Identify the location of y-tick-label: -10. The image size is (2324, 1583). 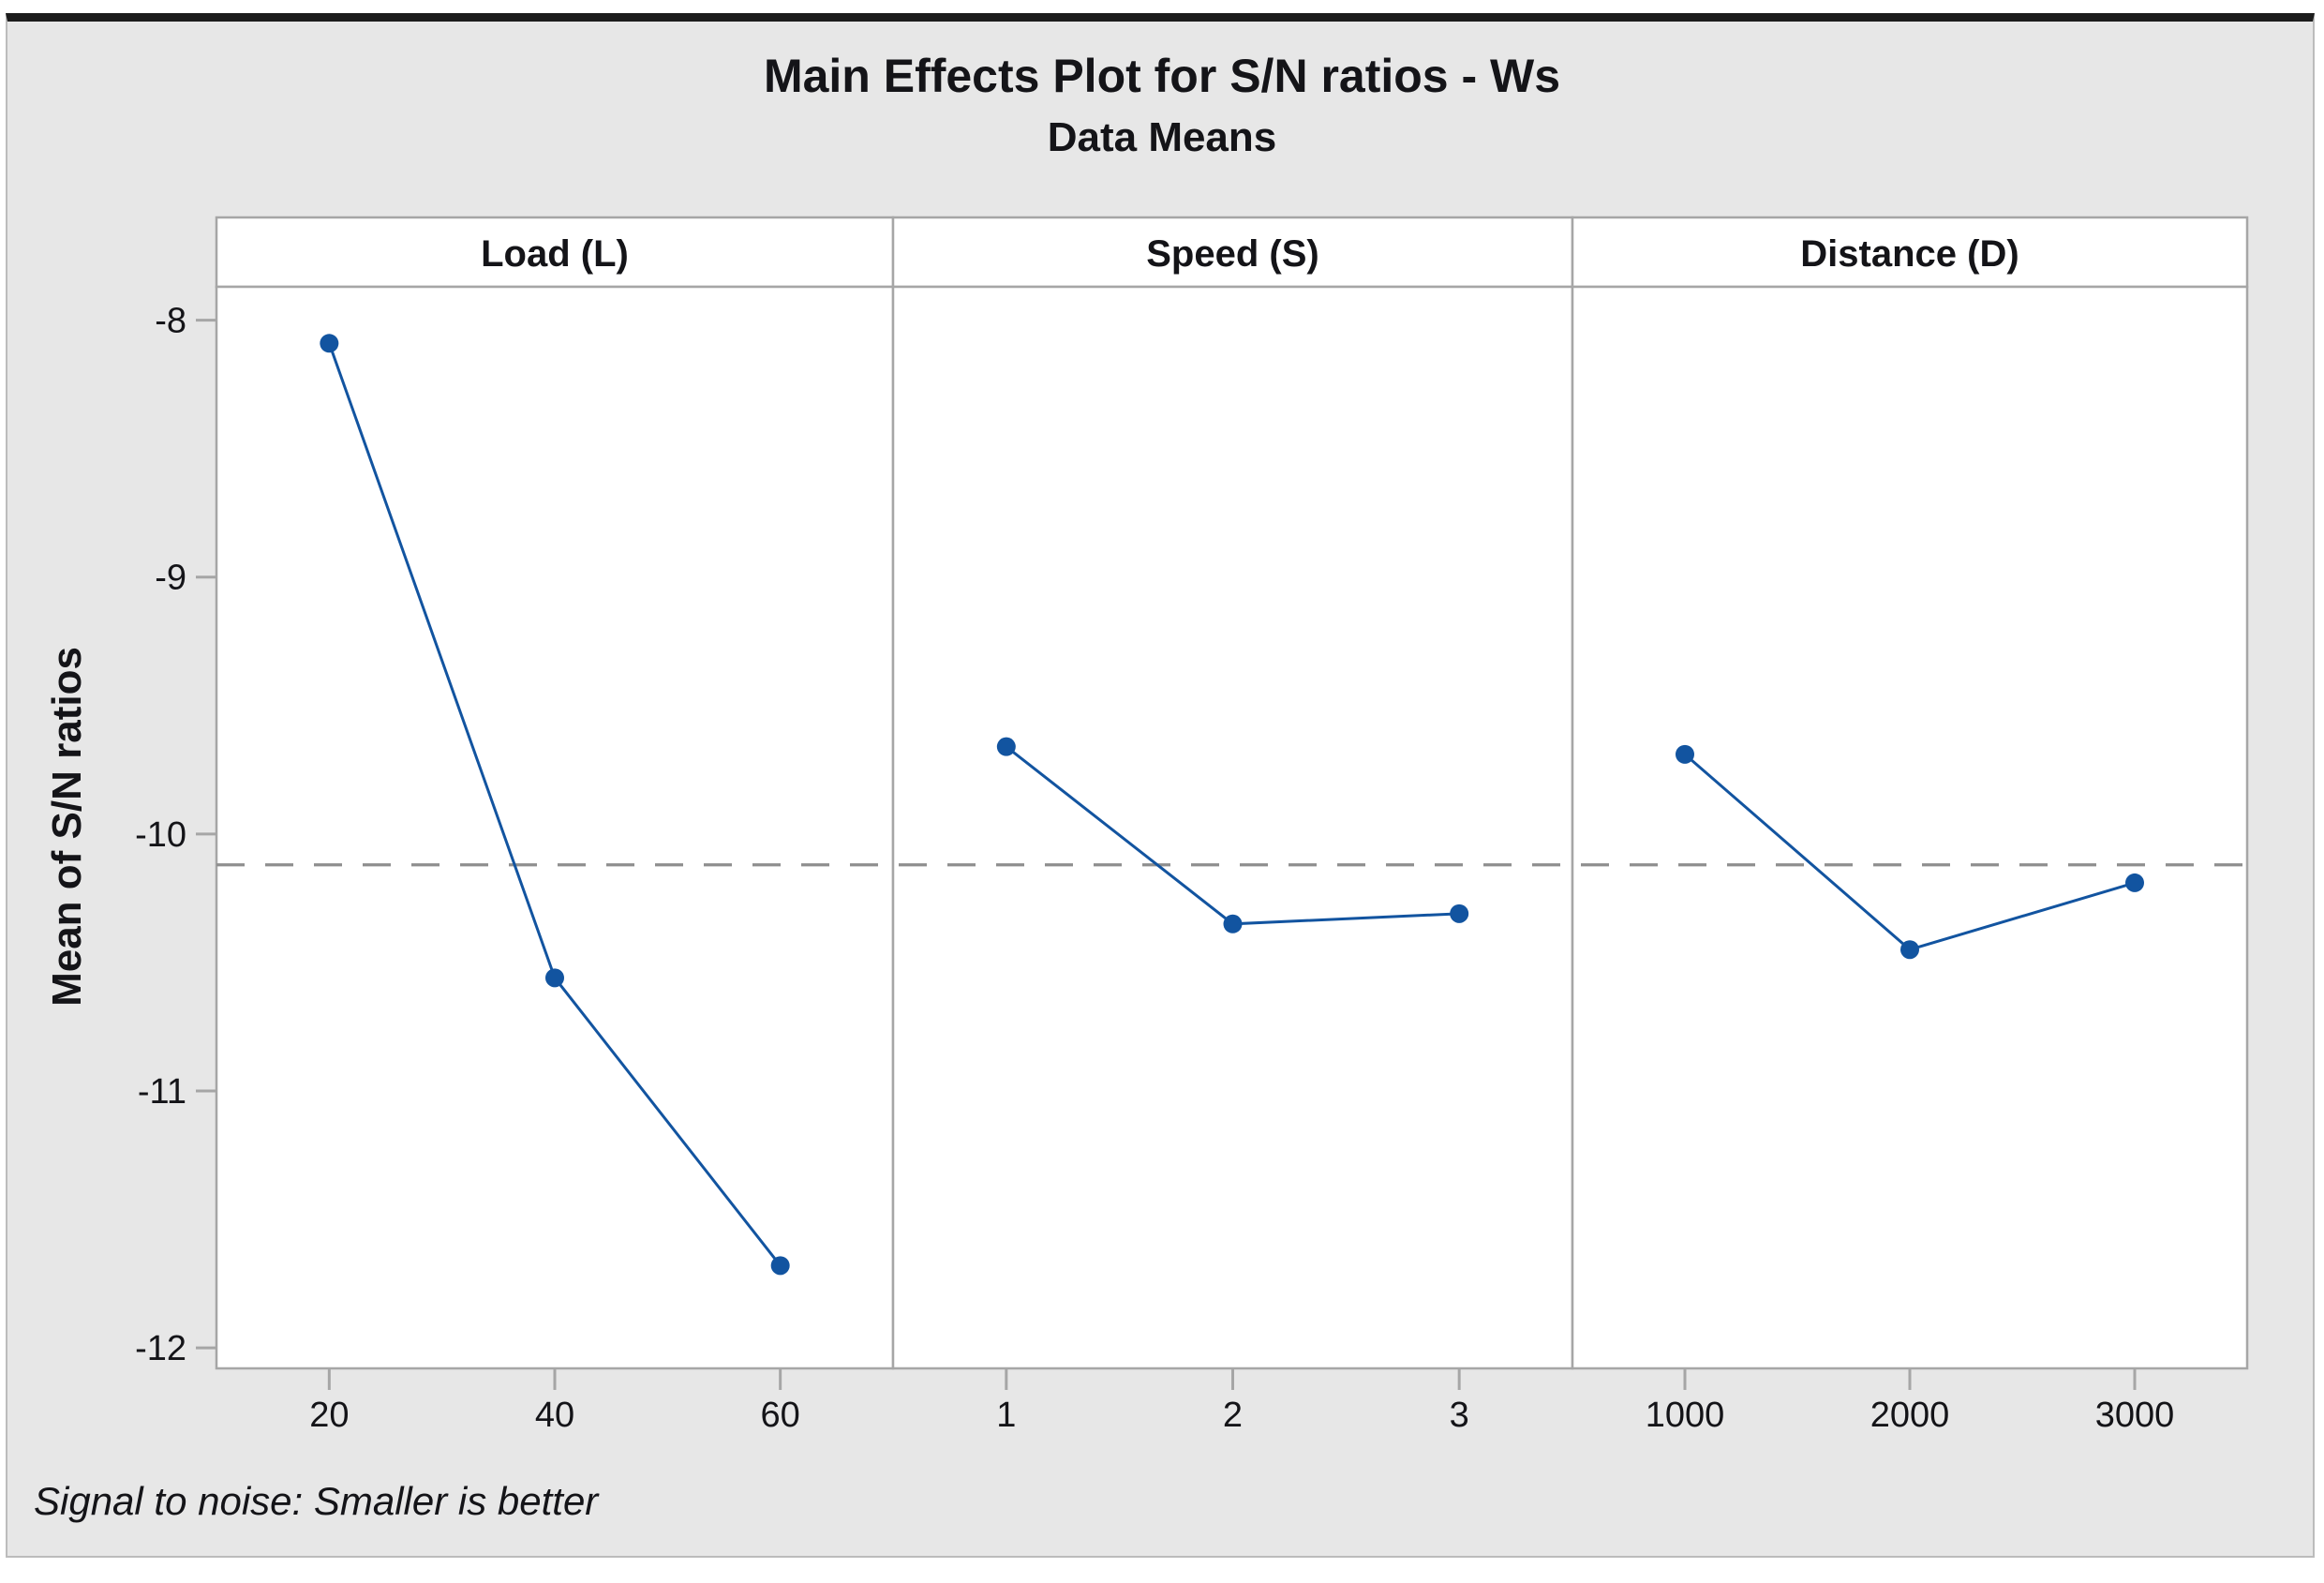
(160, 835).